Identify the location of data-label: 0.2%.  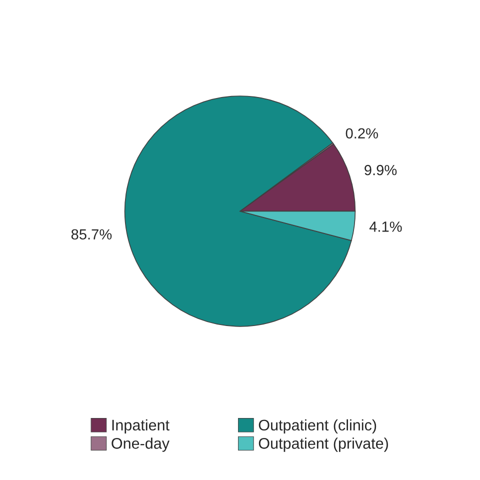
(362, 133).